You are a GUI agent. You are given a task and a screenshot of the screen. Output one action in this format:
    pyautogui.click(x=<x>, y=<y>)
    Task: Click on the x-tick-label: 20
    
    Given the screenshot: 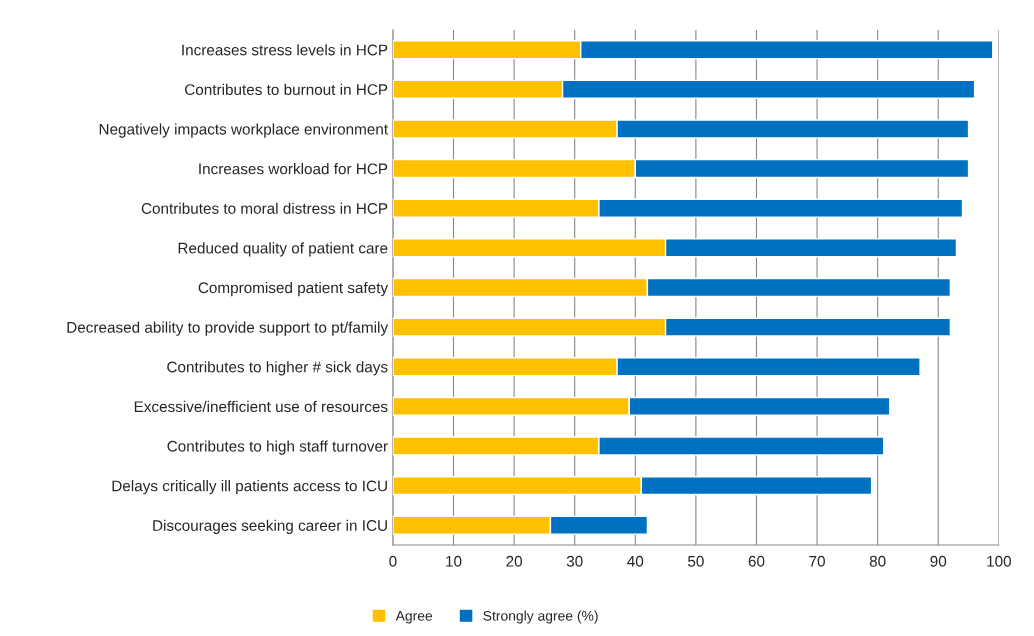 What is the action you would take?
    pyautogui.click(x=514, y=561)
    